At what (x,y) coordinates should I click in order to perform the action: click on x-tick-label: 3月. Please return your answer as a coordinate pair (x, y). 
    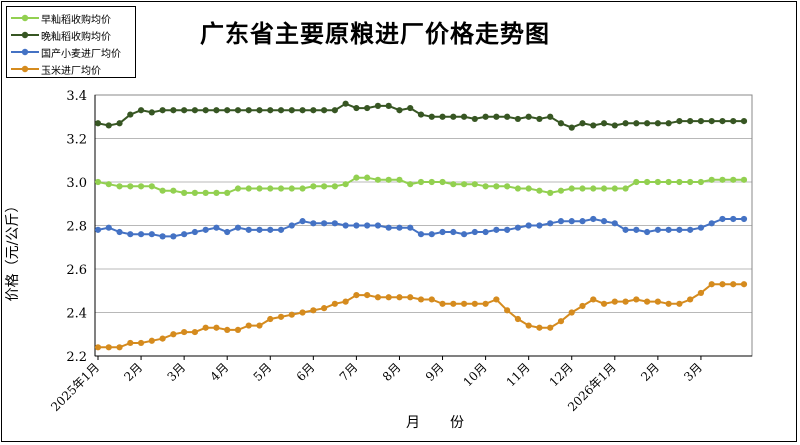
    Looking at the image, I should click on (176, 372).